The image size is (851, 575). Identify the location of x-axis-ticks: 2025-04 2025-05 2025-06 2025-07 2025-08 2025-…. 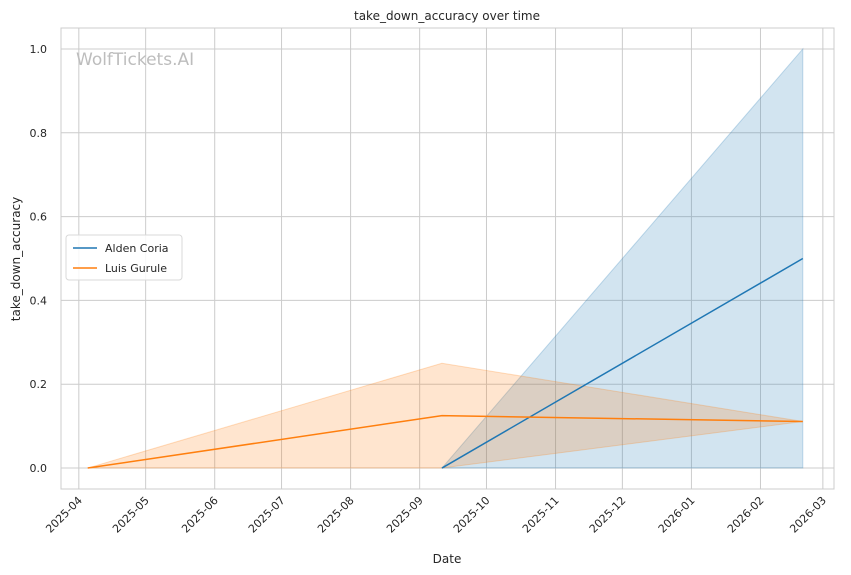
(436, 515).